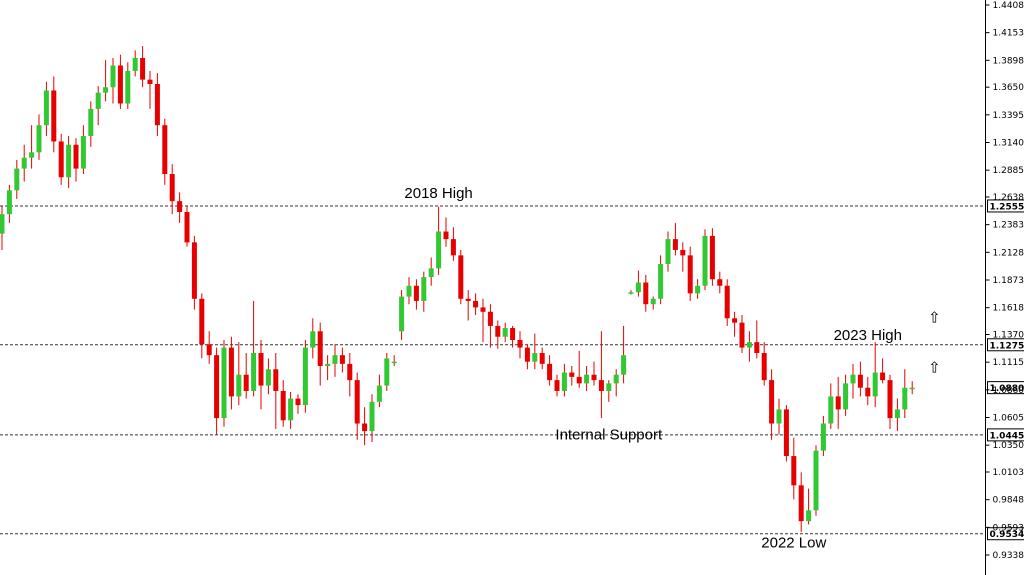 The image size is (1024, 575). Describe the element at coordinates (1008, 419) in the screenshot. I see `y-tick-label: 1.06055` at that location.